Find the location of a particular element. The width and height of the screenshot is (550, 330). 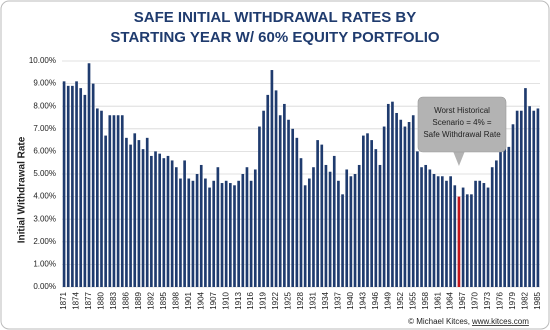

x-tick-label: 1973 is located at coordinates (487, 300).